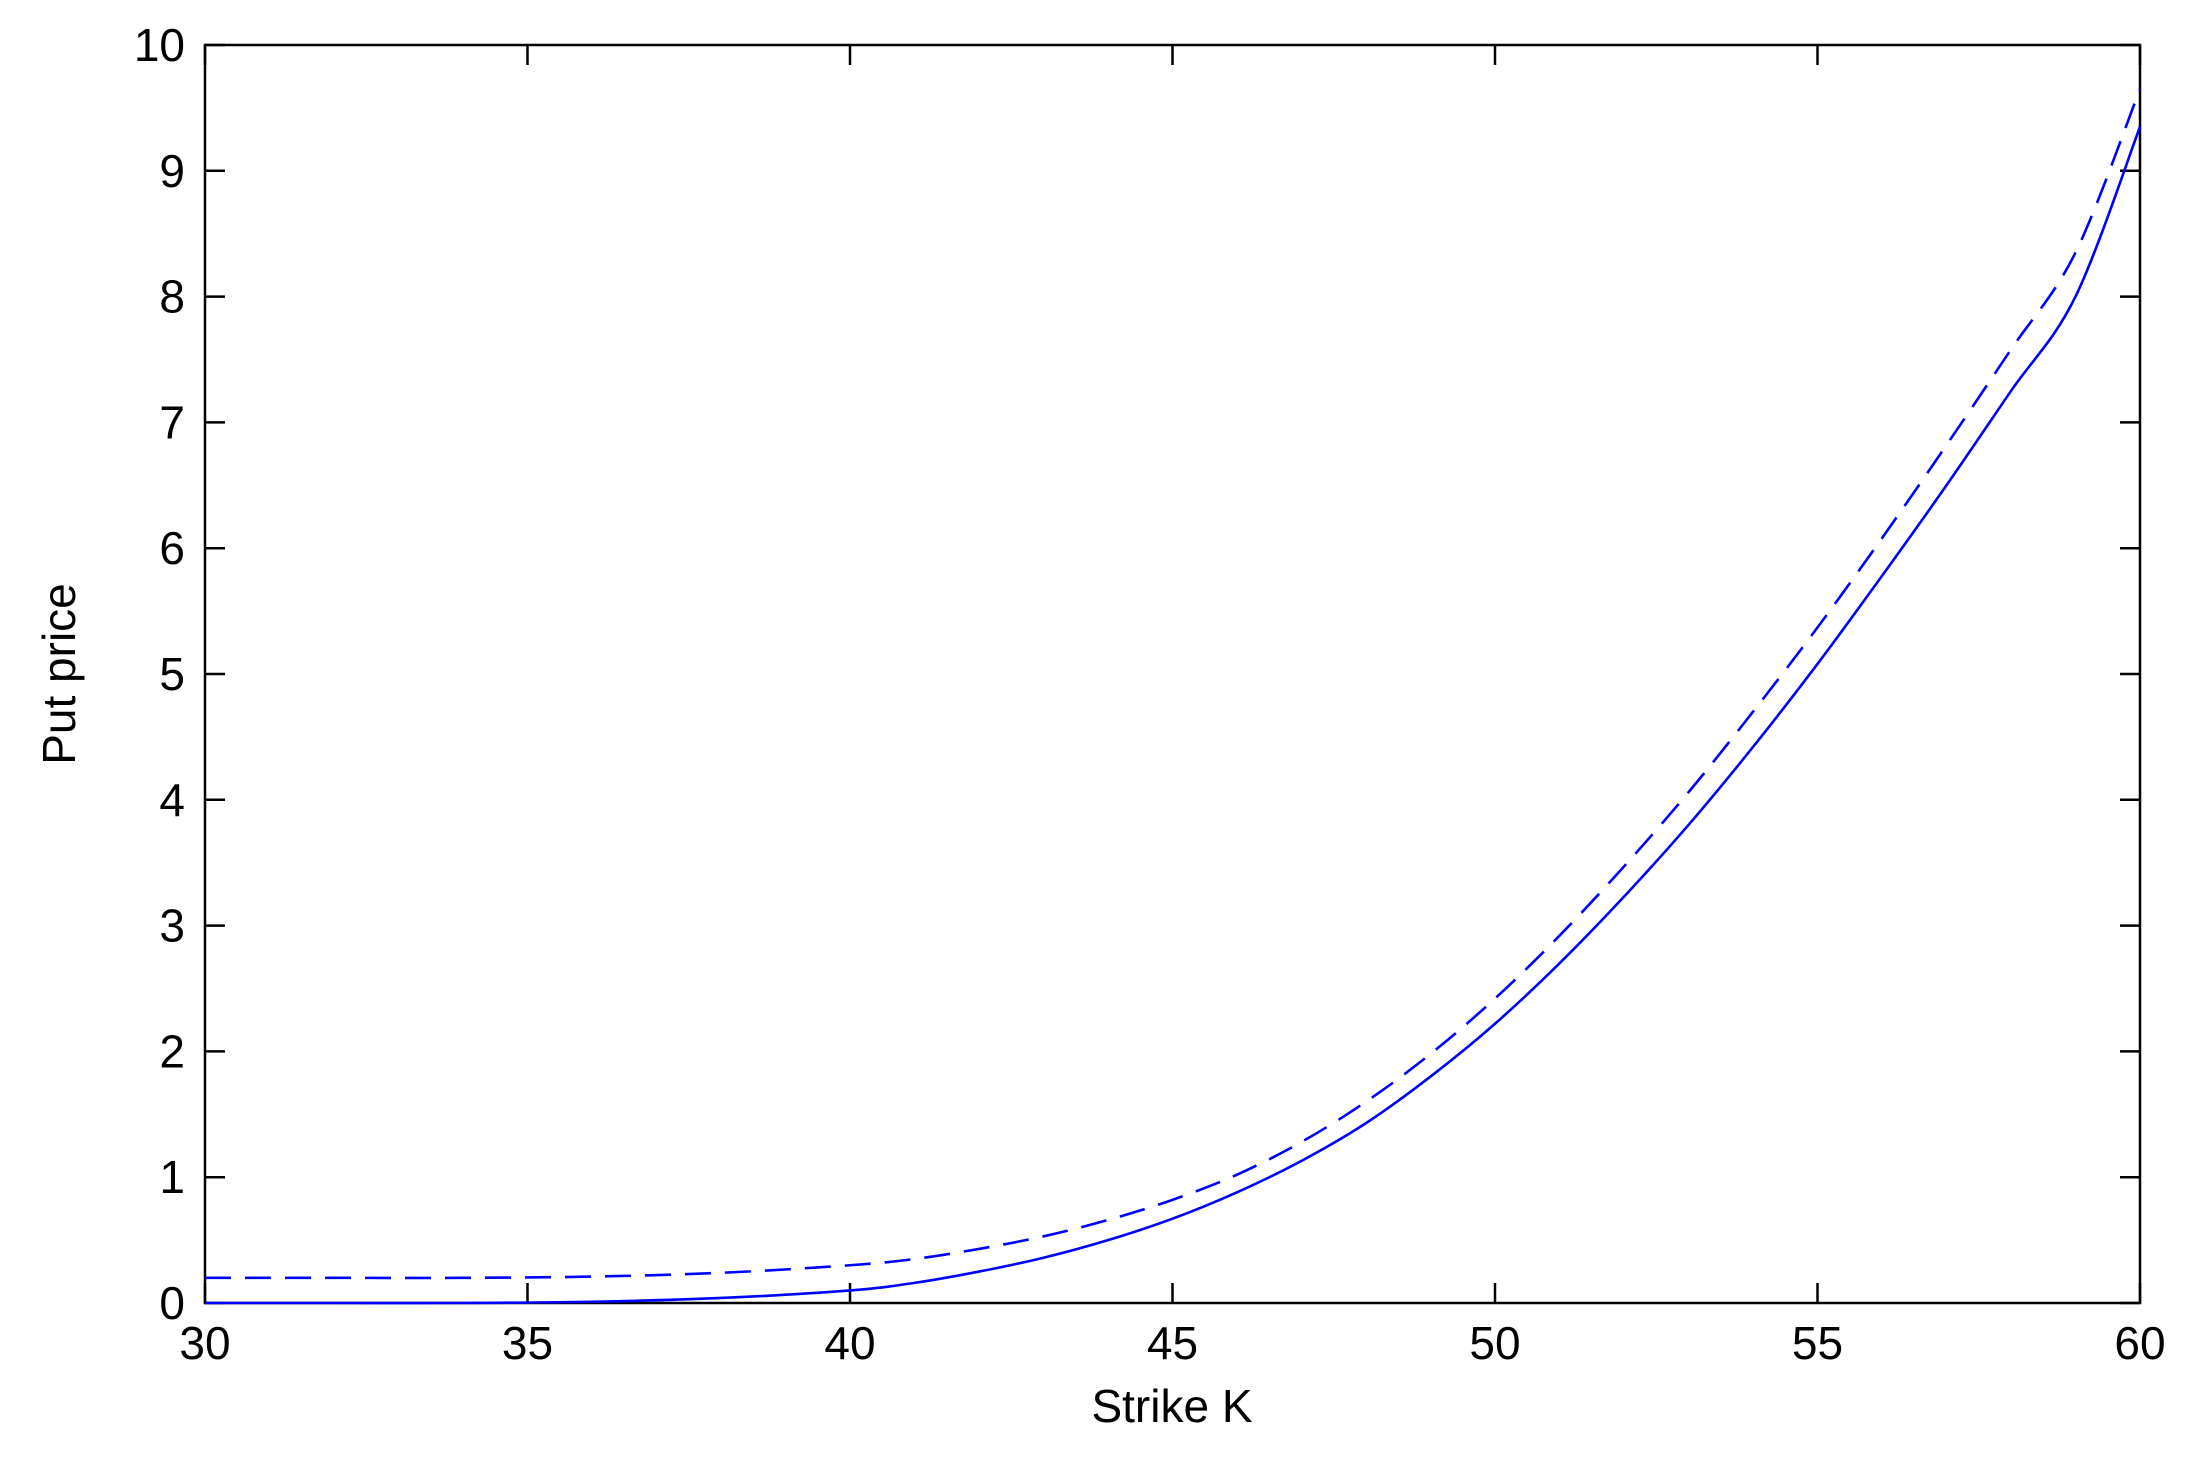 This screenshot has height=1459, width=2197. I want to click on x-tick-label: 60, so click(2139, 1343).